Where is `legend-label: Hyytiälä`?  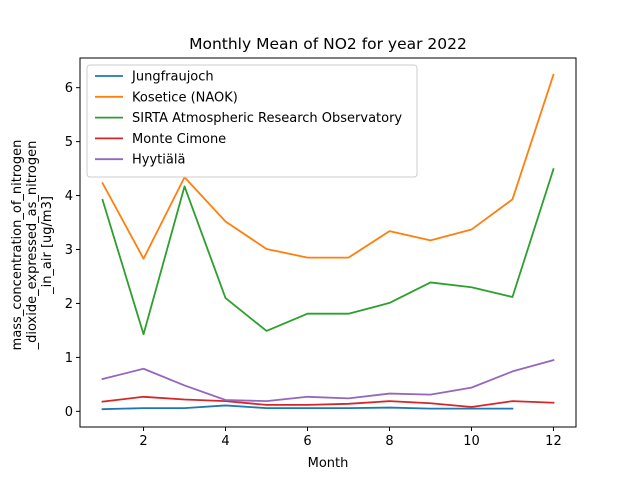
legend-label: Hyytiälä is located at coordinates (158, 160).